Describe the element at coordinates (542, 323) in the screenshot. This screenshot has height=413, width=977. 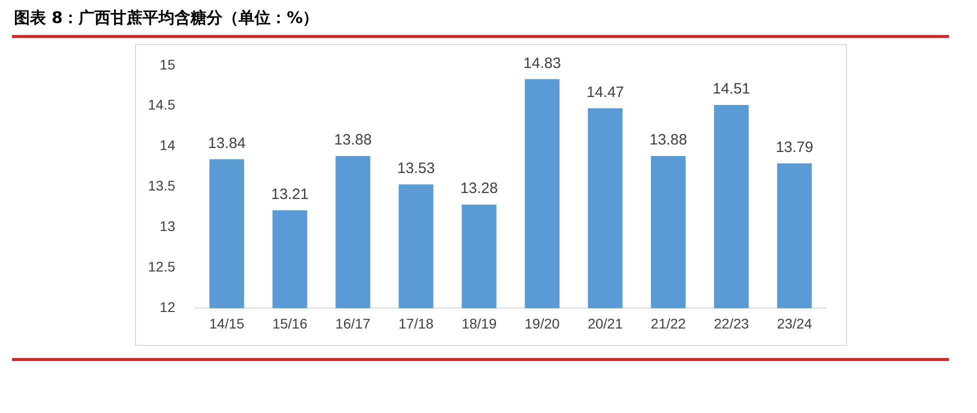
I see `x-tick-label: 19/20` at that location.